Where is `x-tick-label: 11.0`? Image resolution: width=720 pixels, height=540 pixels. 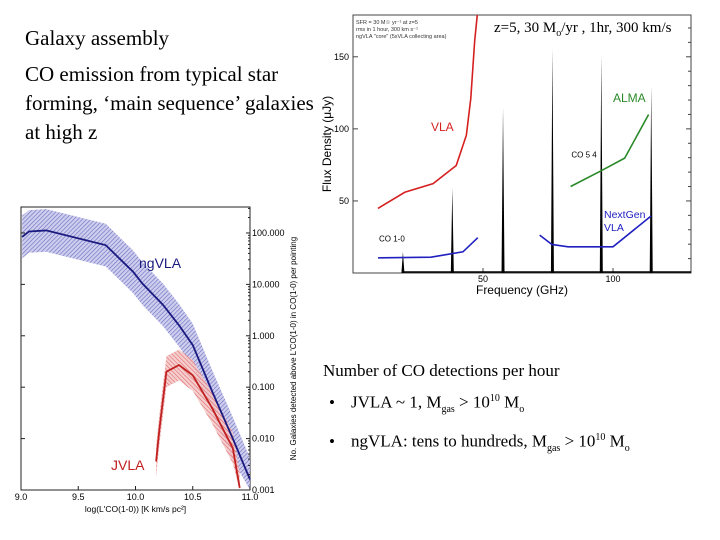 x-tick-label: 11.0 is located at coordinates (250, 497).